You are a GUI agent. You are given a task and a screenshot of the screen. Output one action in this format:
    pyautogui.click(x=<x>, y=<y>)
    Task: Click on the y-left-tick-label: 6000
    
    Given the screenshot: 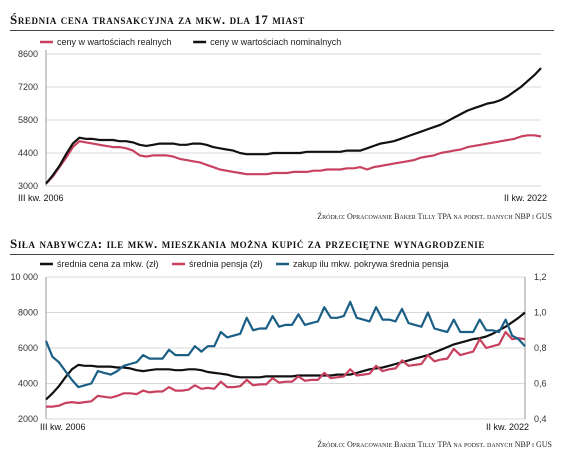 What is the action you would take?
    pyautogui.click(x=28, y=348)
    